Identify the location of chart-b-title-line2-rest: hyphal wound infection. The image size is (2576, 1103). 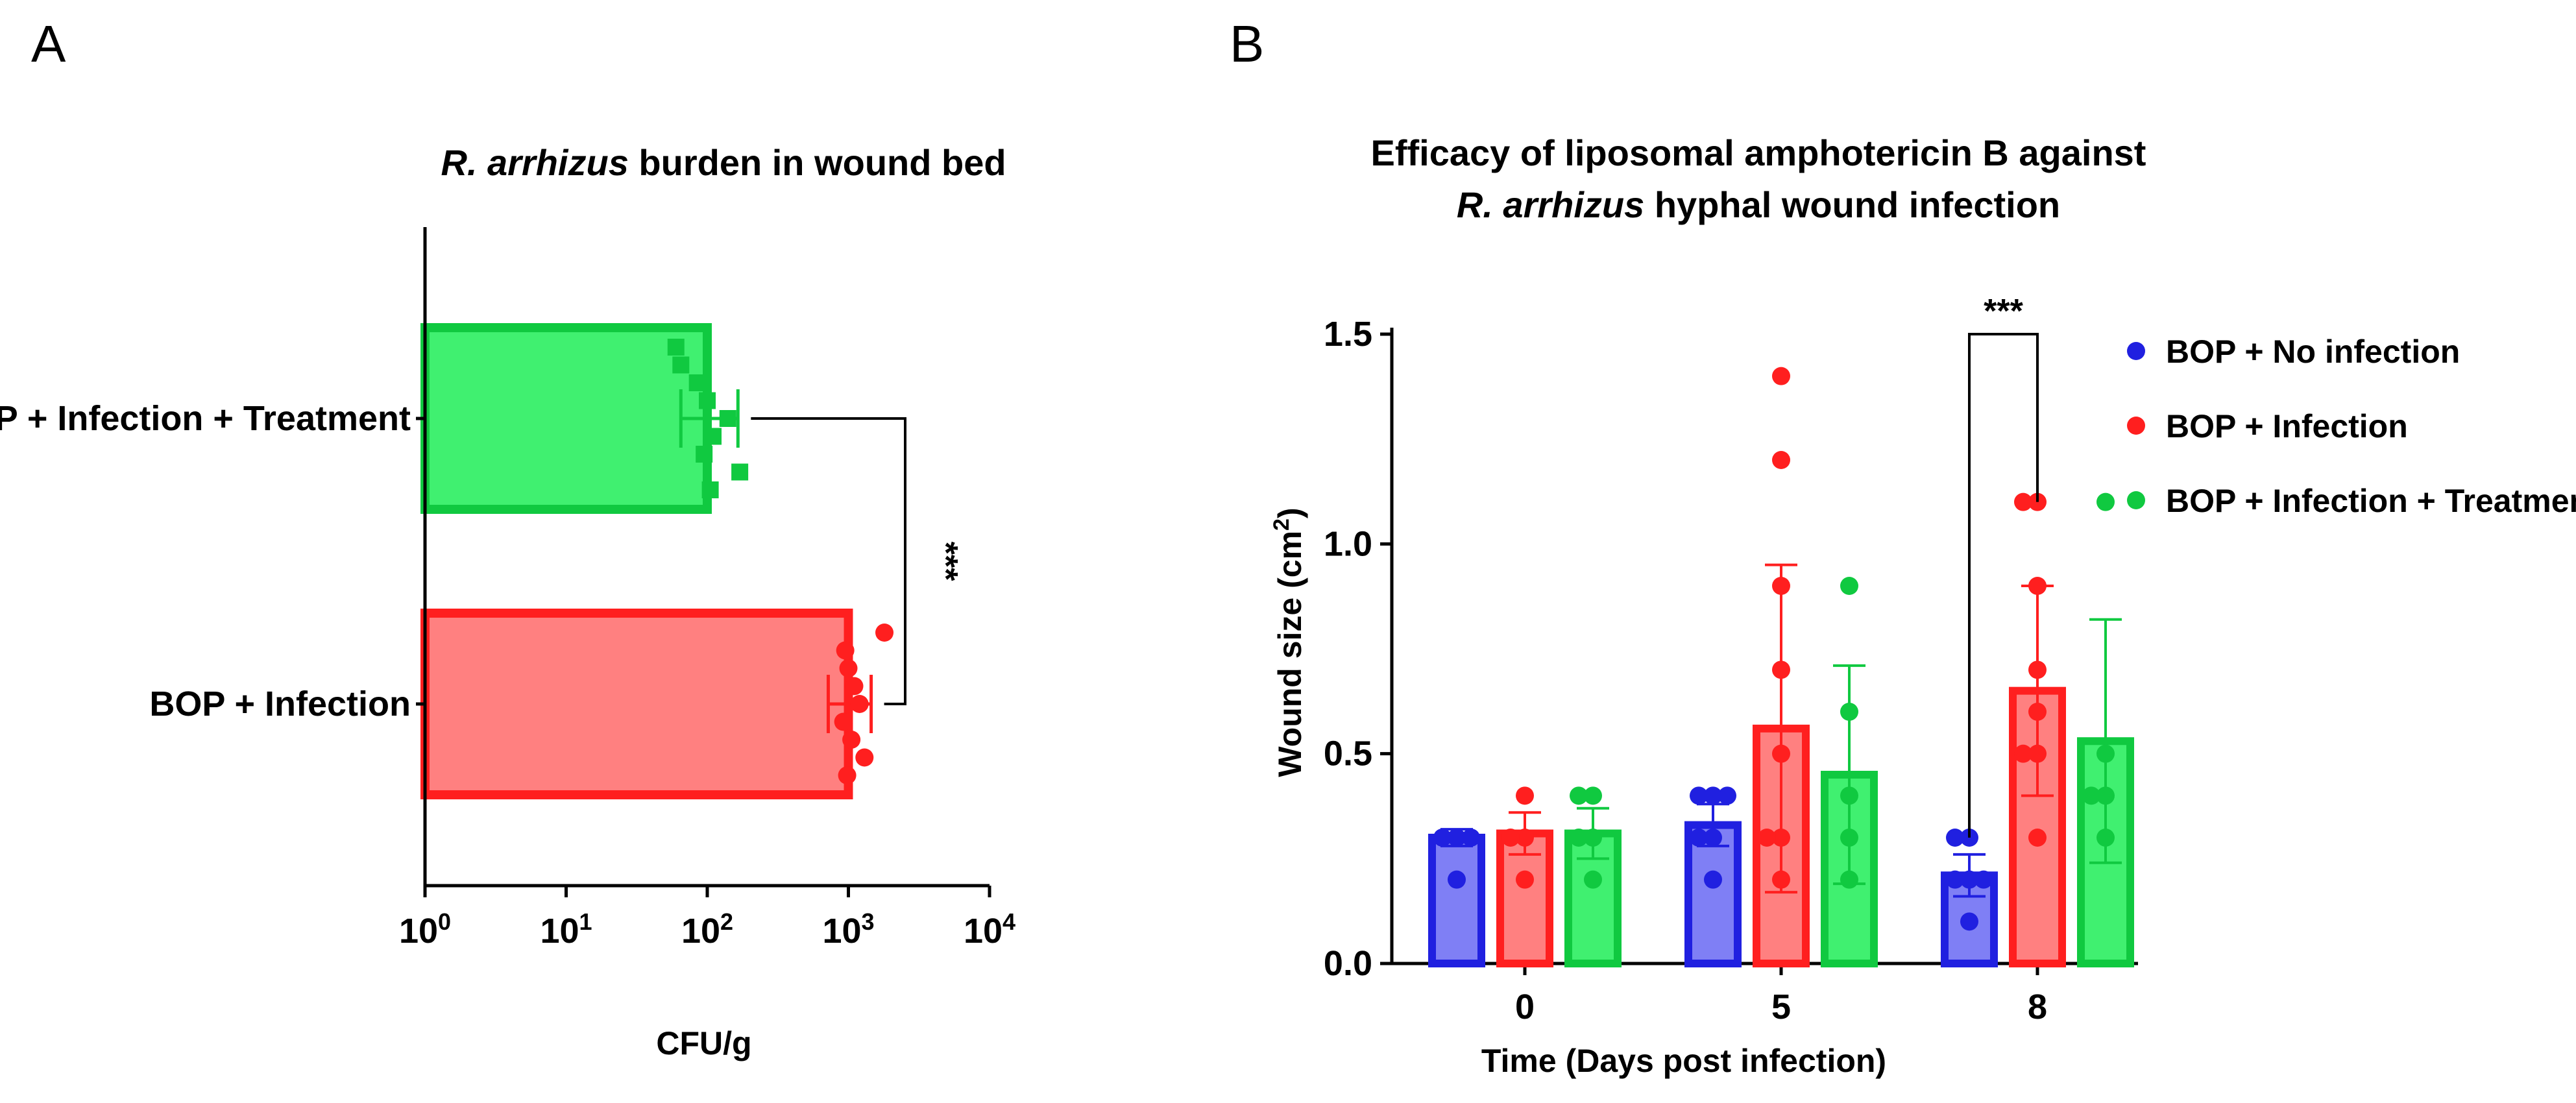
(1852, 204).